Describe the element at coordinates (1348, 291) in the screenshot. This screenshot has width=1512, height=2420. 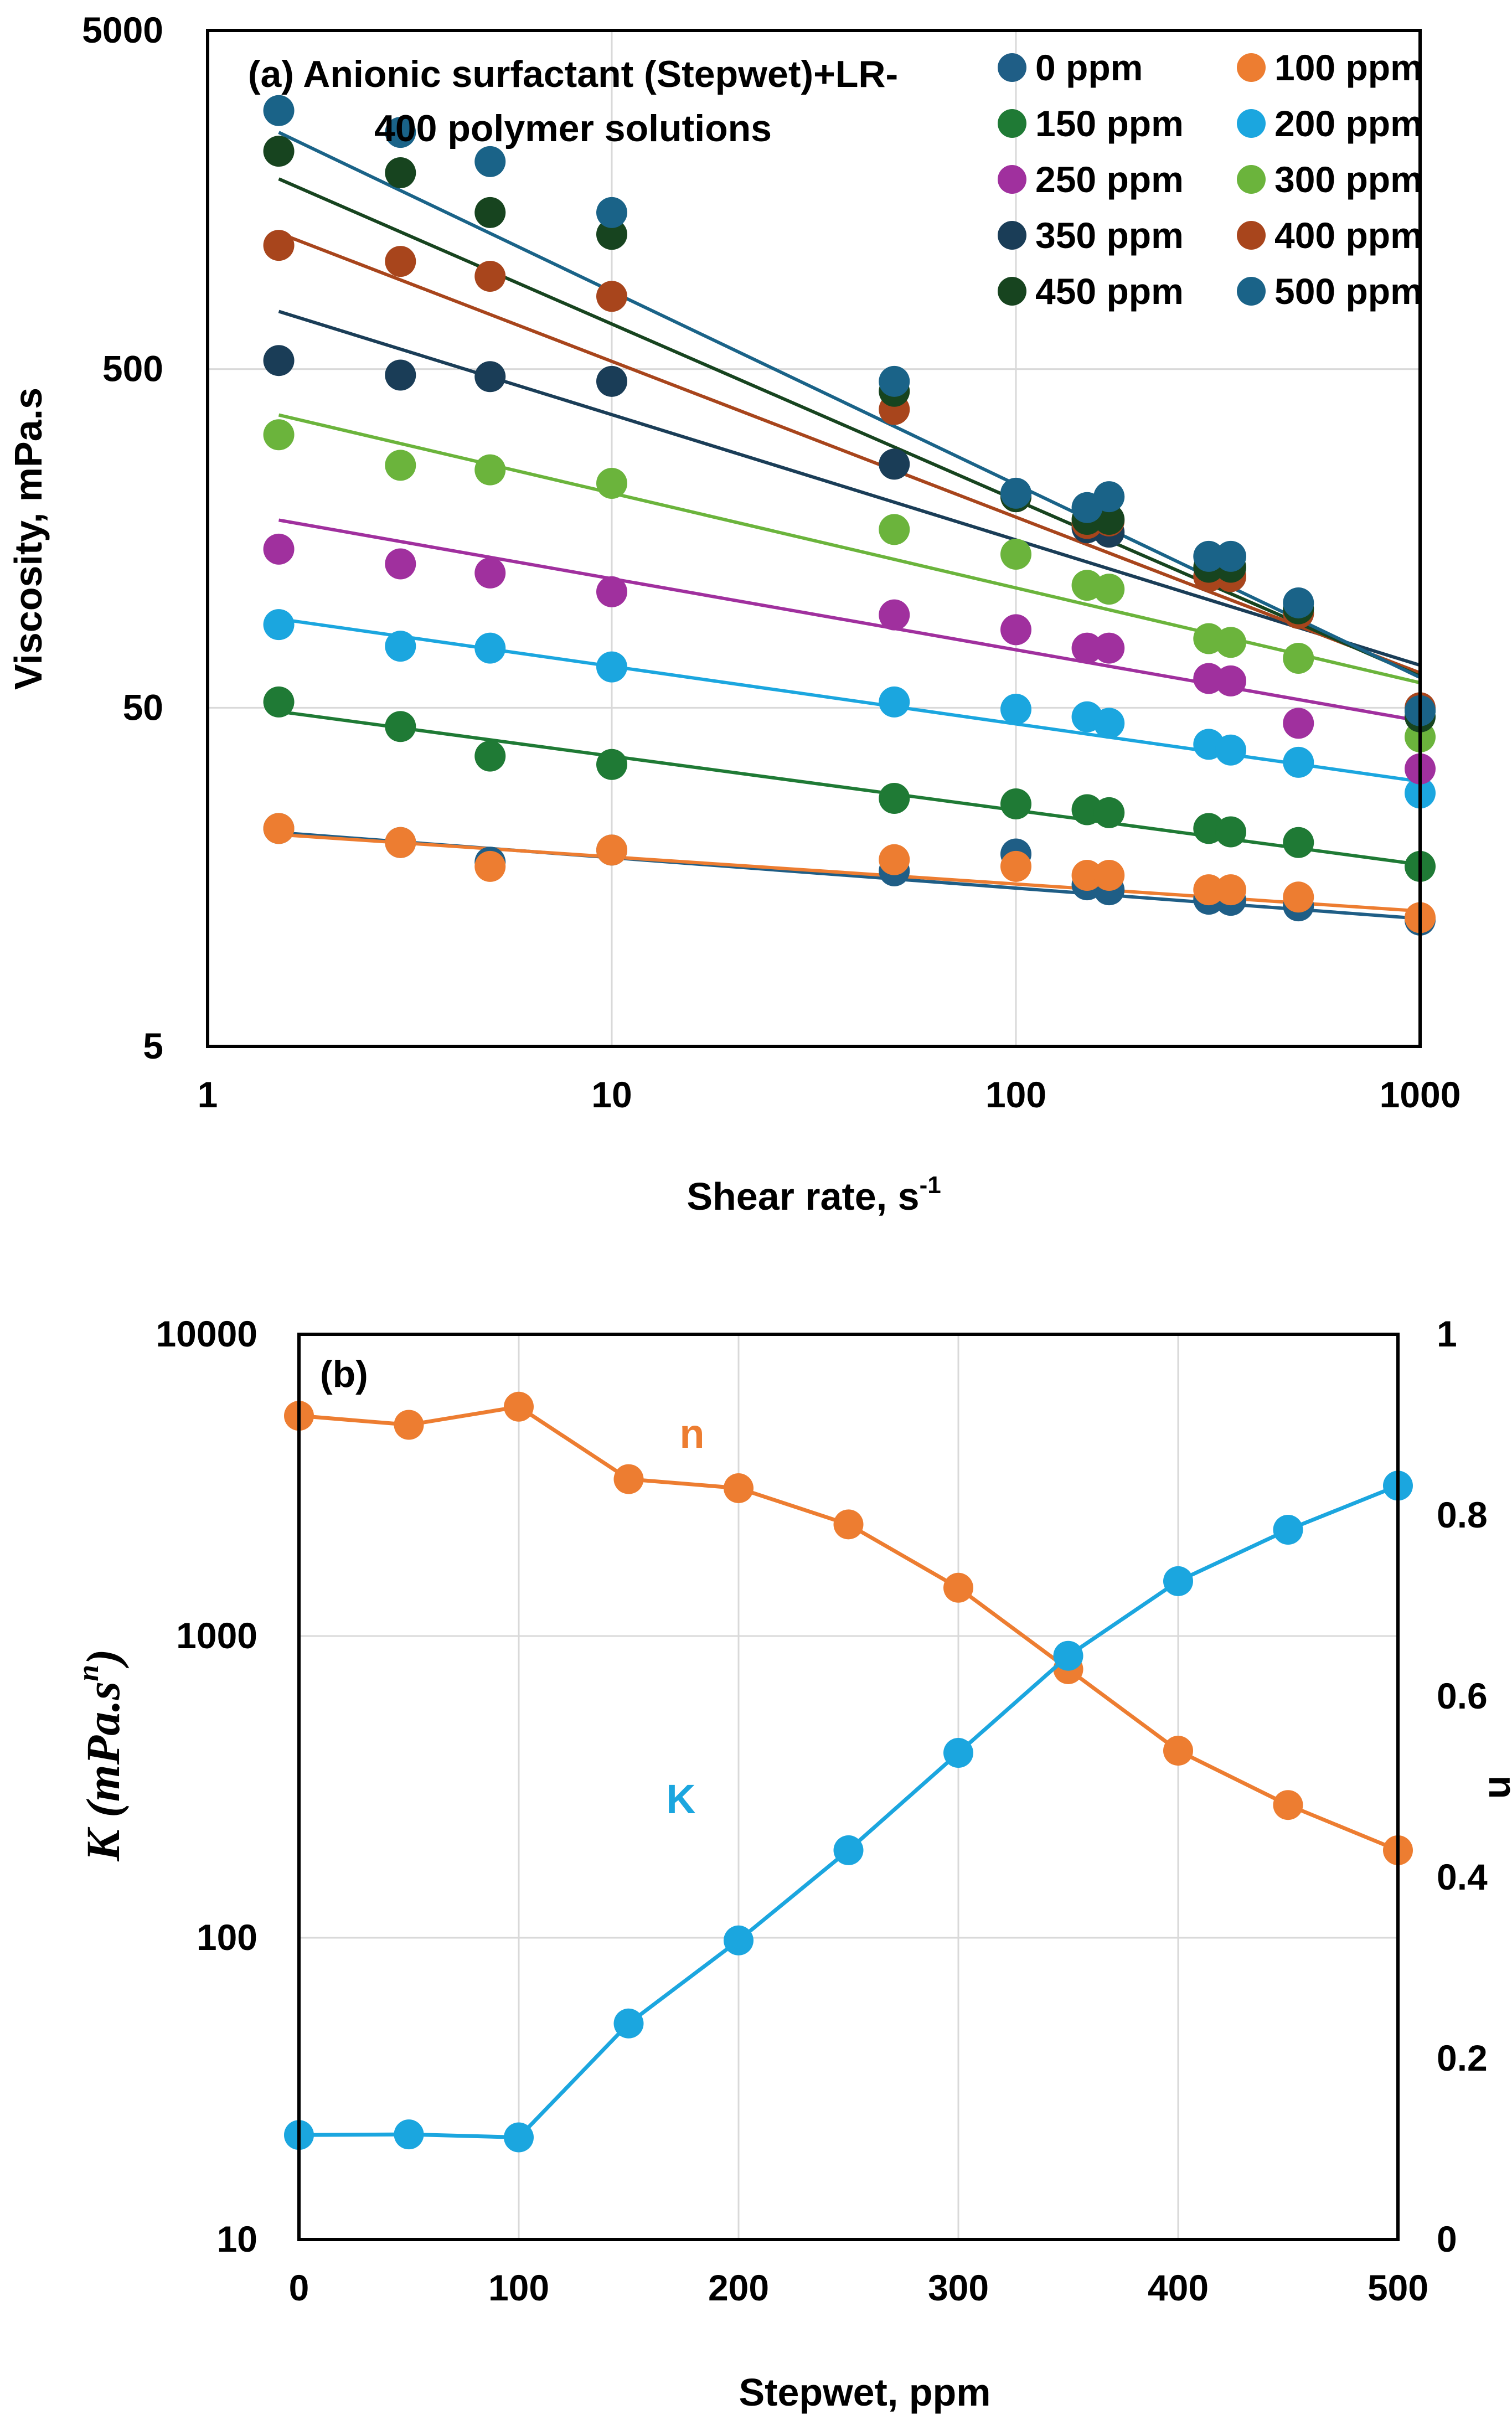
I see `legend-label: 500 ppm` at that location.